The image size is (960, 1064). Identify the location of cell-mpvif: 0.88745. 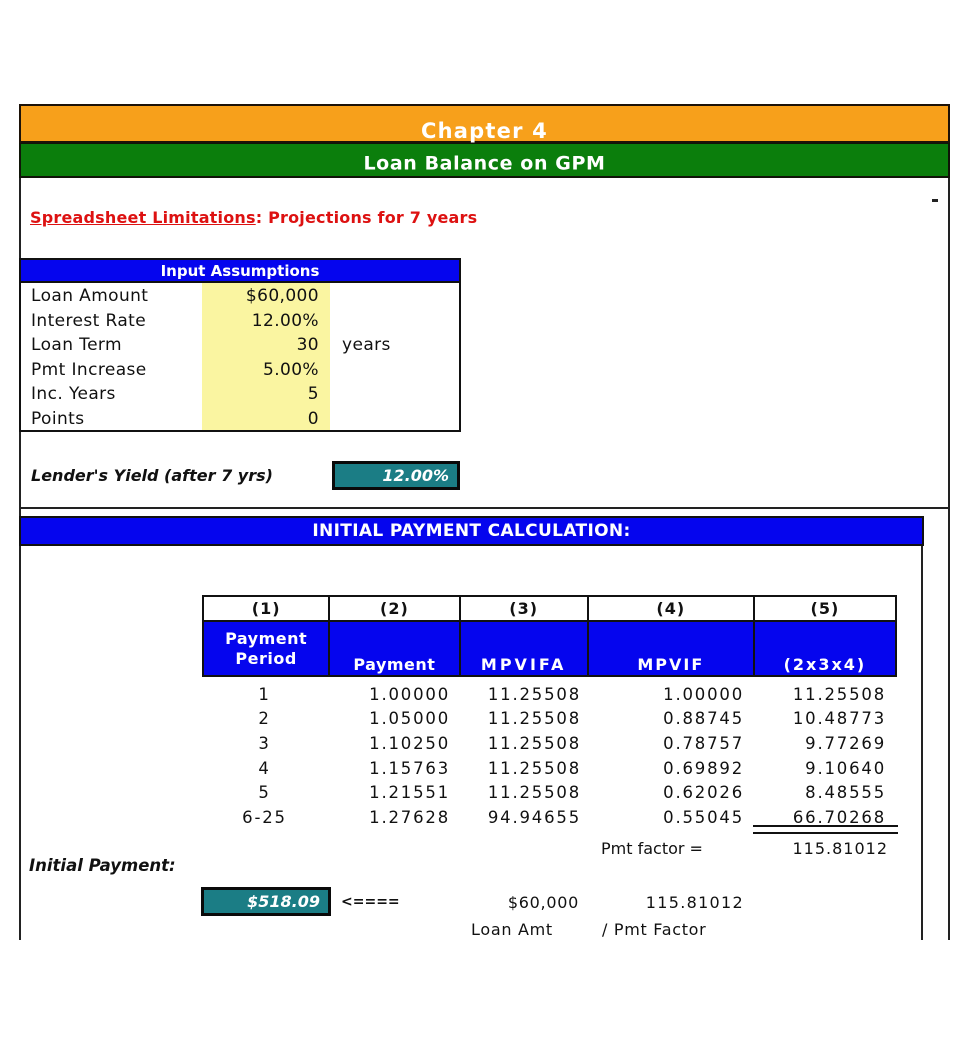
(703, 719).